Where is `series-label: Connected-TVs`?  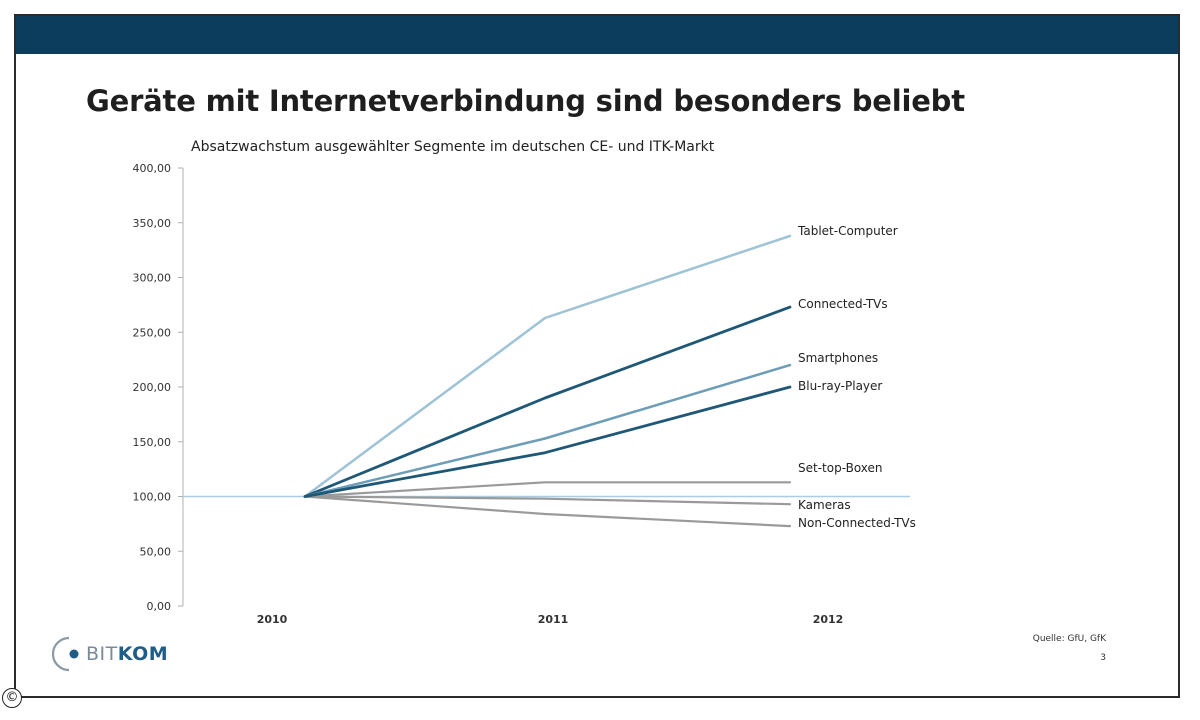 series-label: Connected-TVs is located at coordinates (843, 304).